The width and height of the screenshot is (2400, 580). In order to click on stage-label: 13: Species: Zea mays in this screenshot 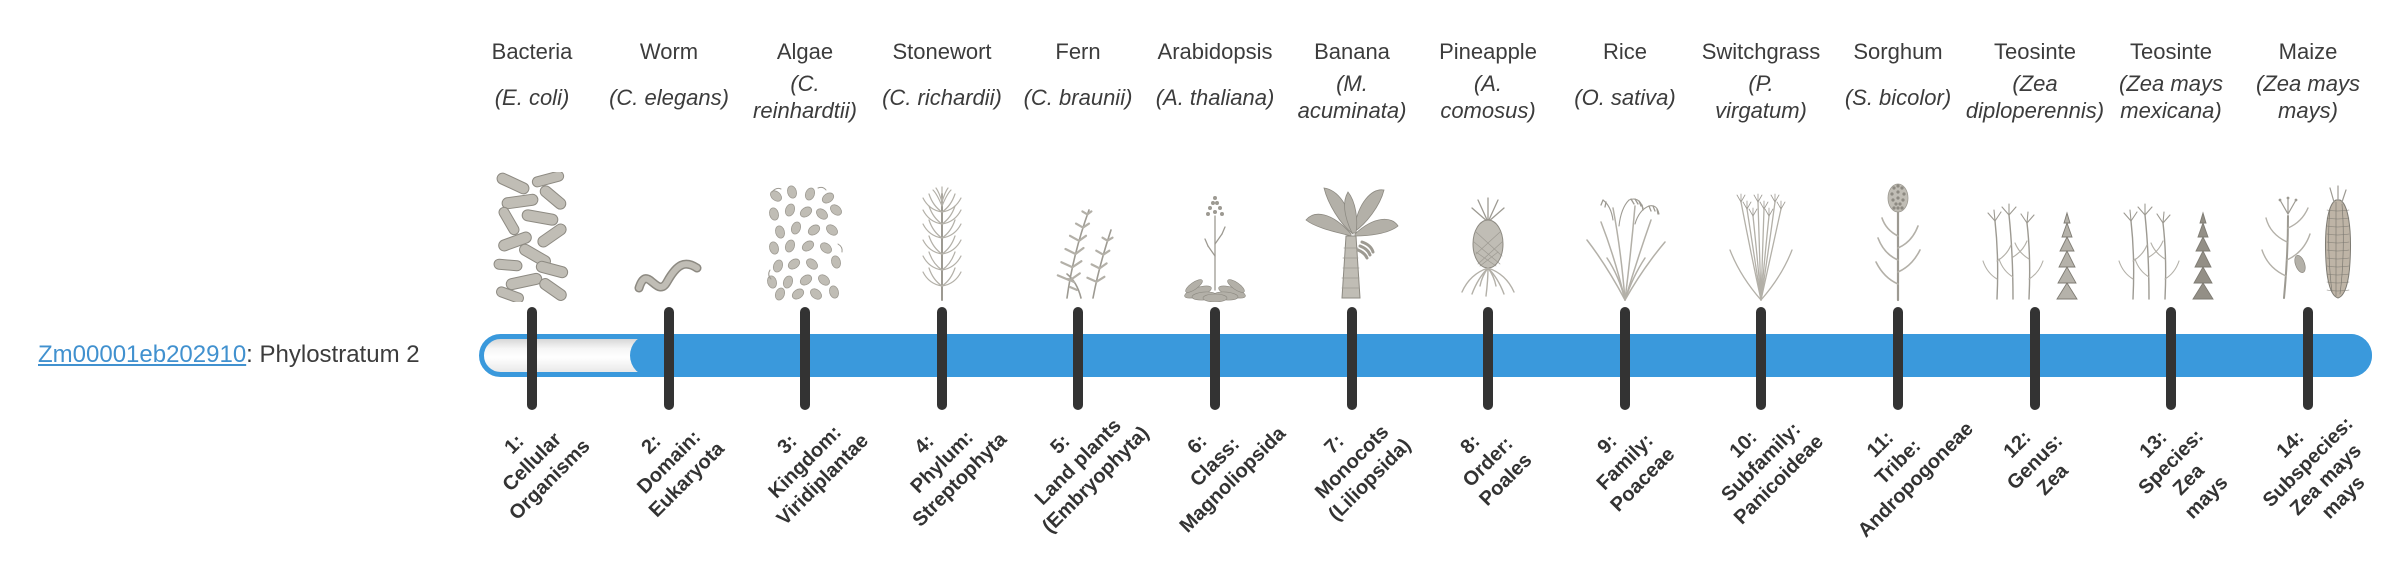, I will do `click(2180, 471)`.